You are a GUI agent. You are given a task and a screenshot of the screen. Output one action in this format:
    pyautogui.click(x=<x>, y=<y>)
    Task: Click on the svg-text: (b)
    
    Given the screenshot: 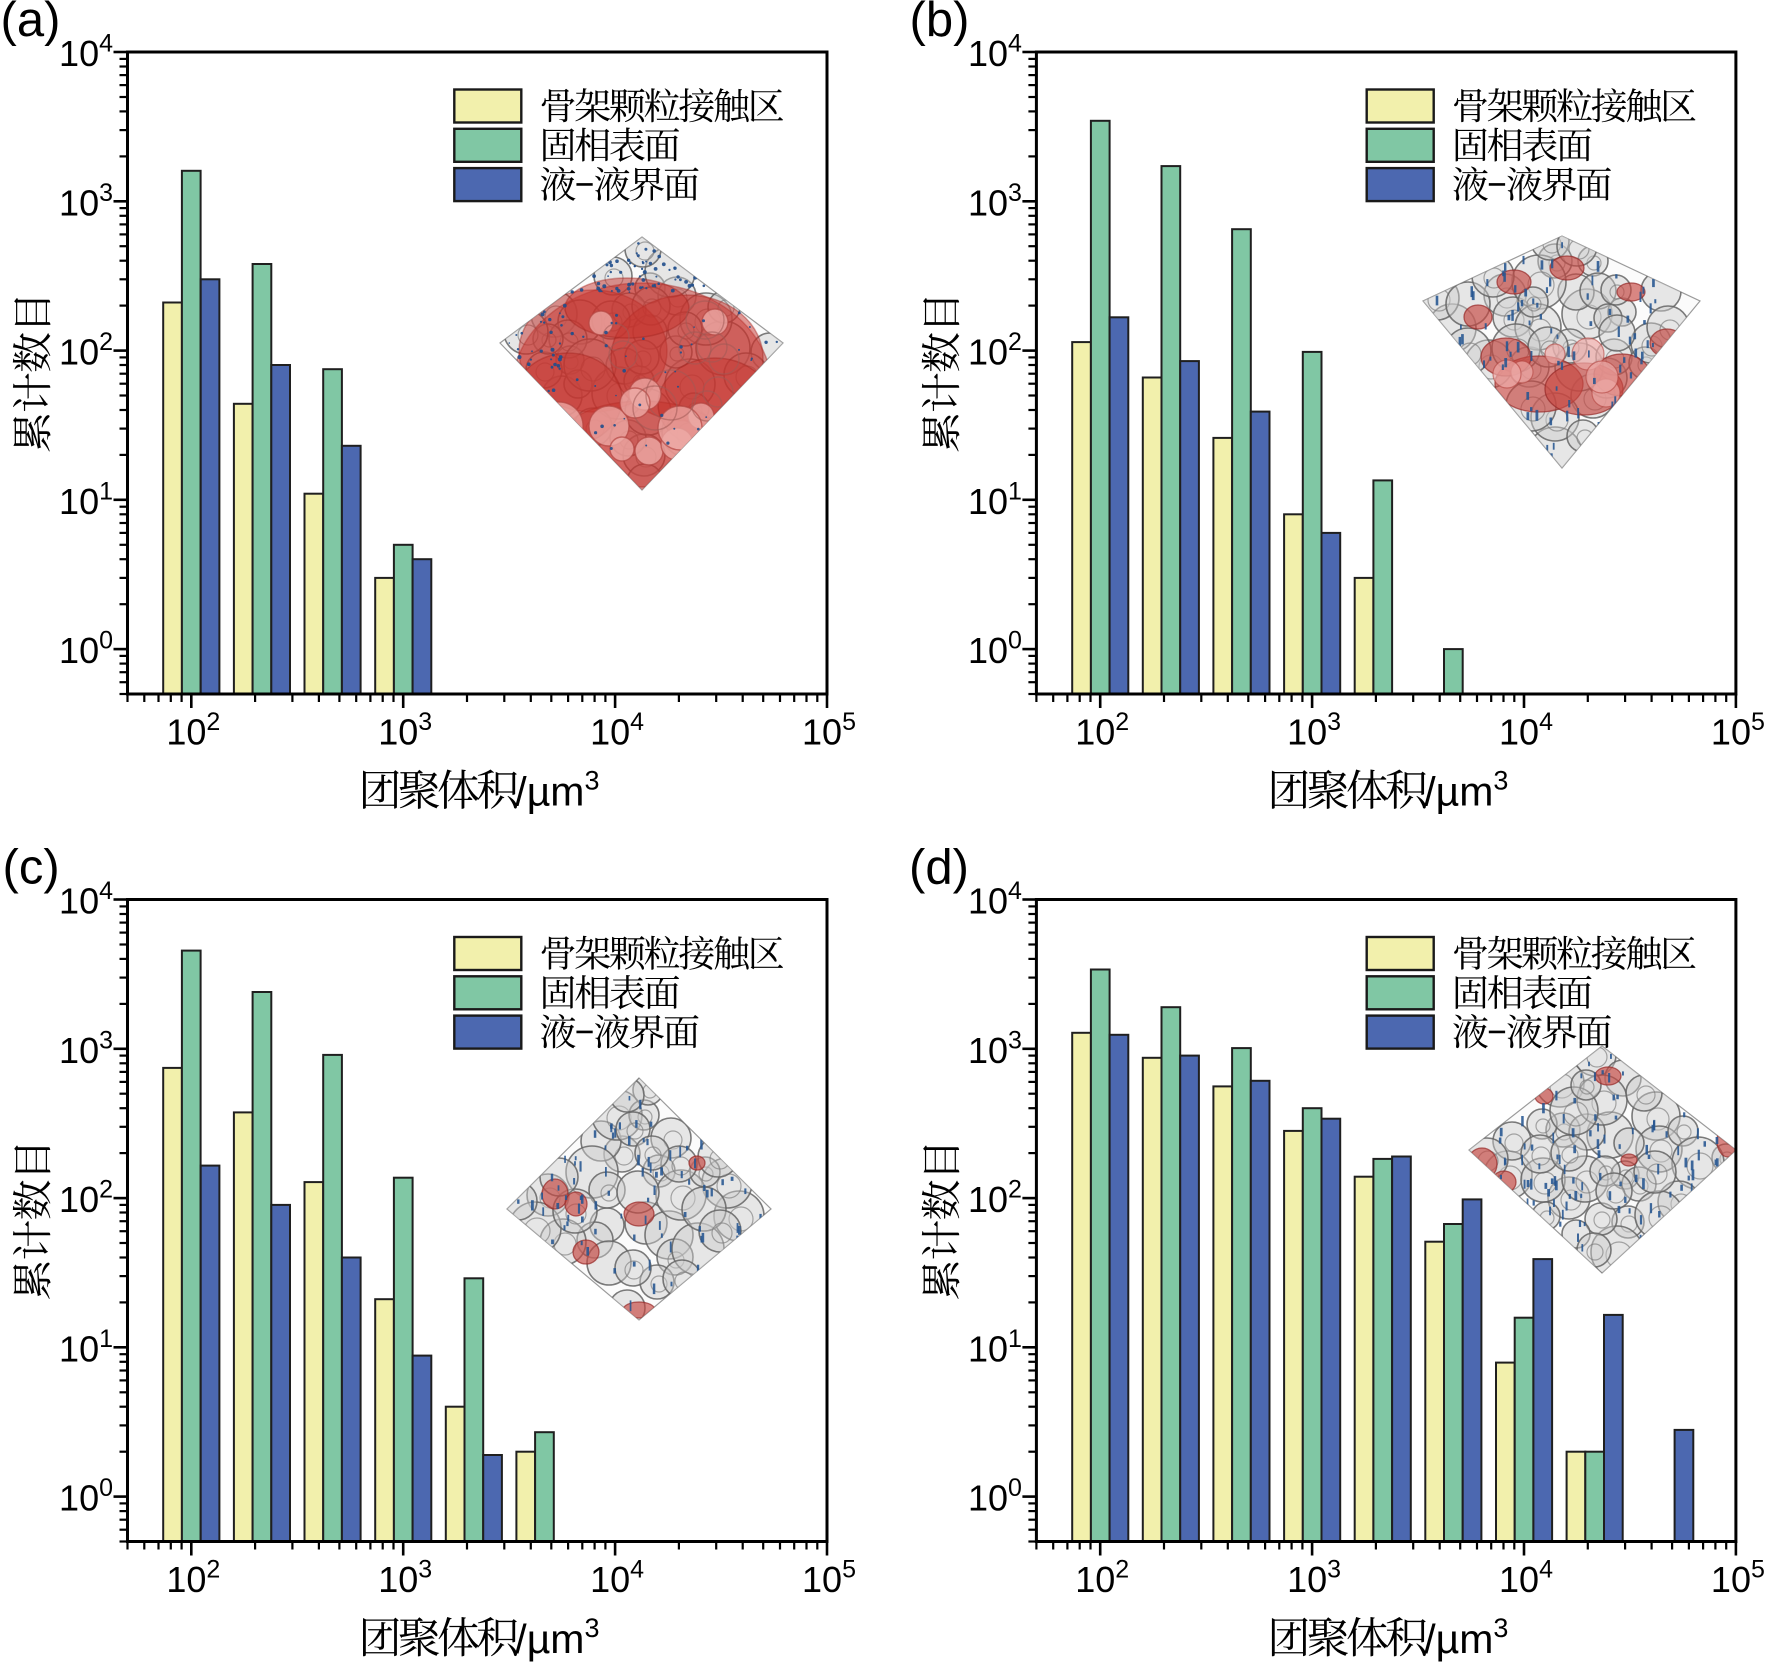 What is the action you would take?
    pyautogui.click(x=940, y=23)
    